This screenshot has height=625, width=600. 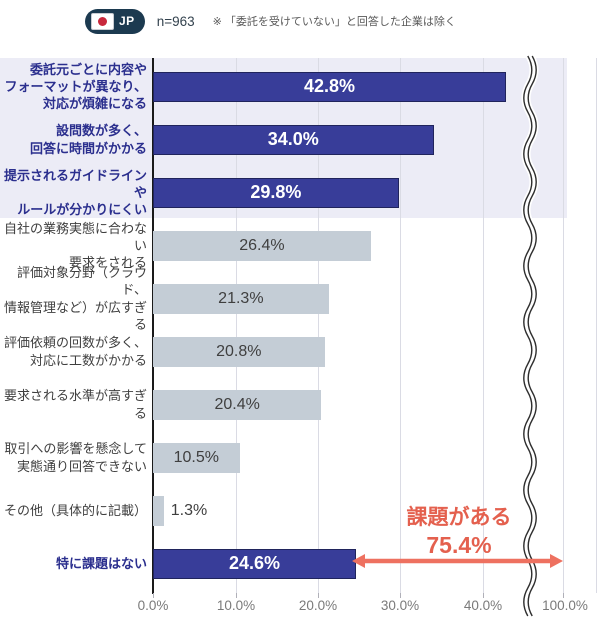 I want to click on bar-value: 20.8%, so click(x=239, y=351).